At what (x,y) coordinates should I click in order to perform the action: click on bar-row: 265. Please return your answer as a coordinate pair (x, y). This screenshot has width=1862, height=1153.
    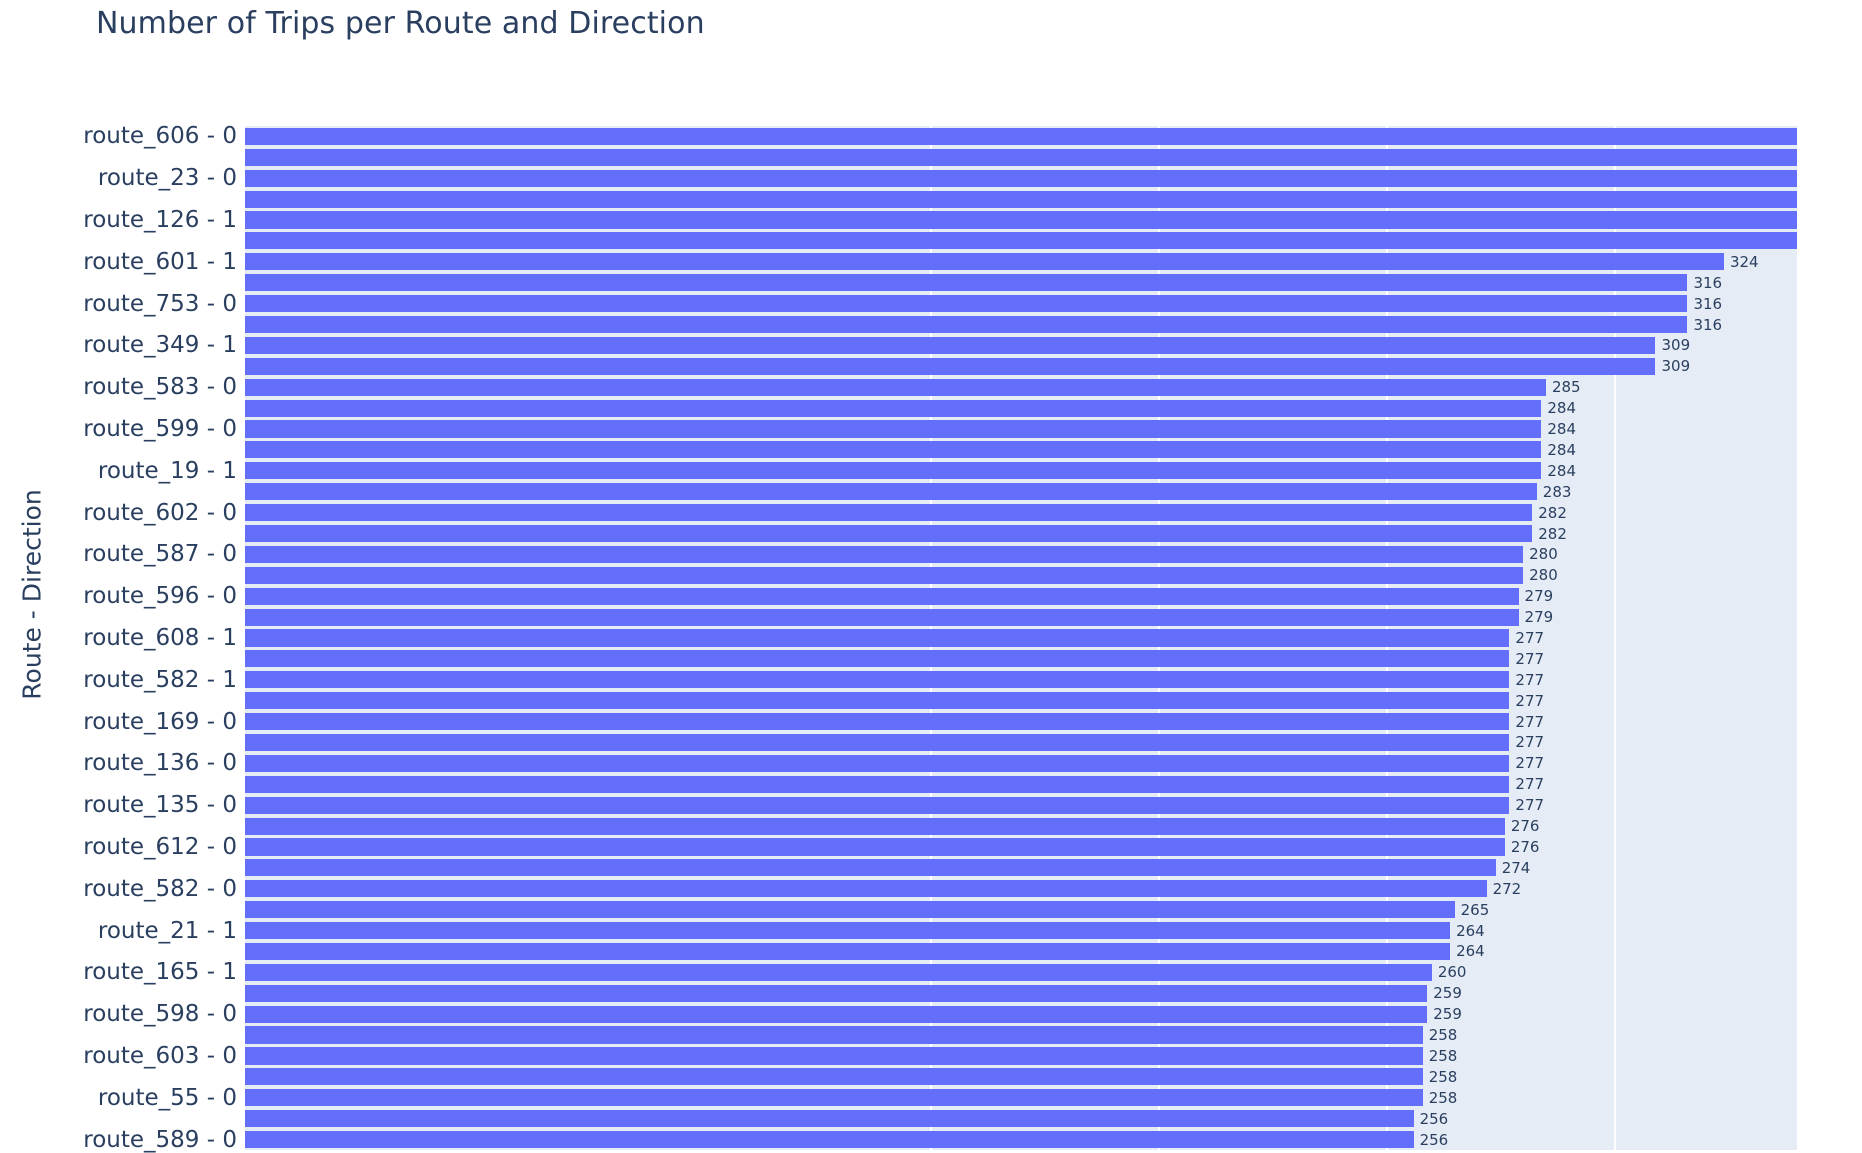
    Looking at the image, I should click on (1021, 910).